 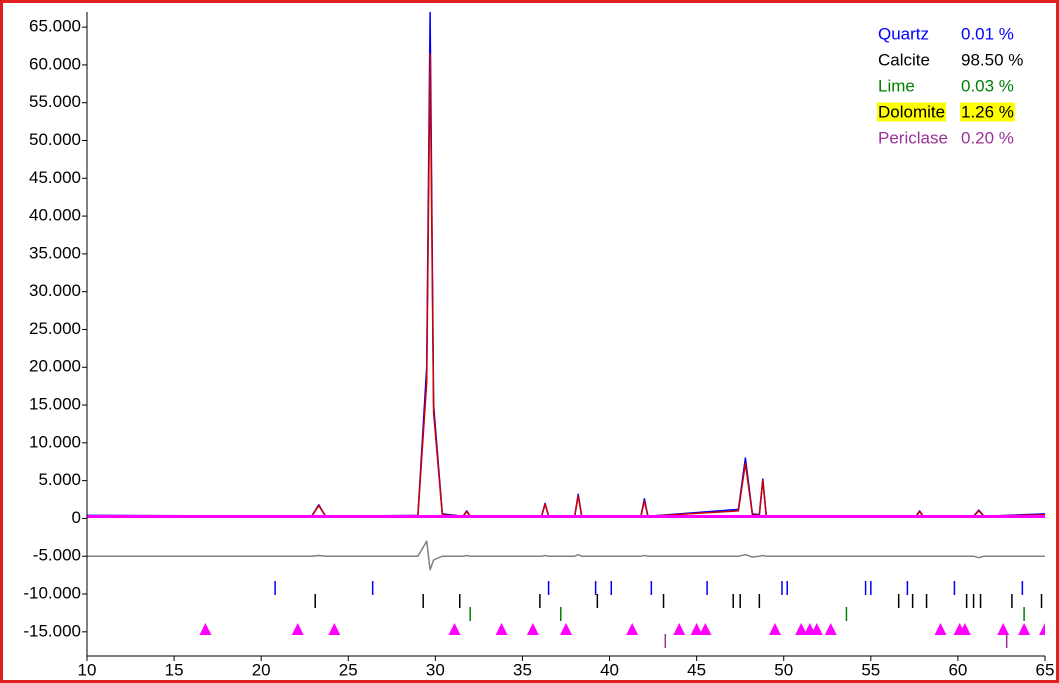 What do you see at coordinates (52, 630) in the screenshot?
I see `y-tick-label: -15.000` at bounding box center [52, 630].